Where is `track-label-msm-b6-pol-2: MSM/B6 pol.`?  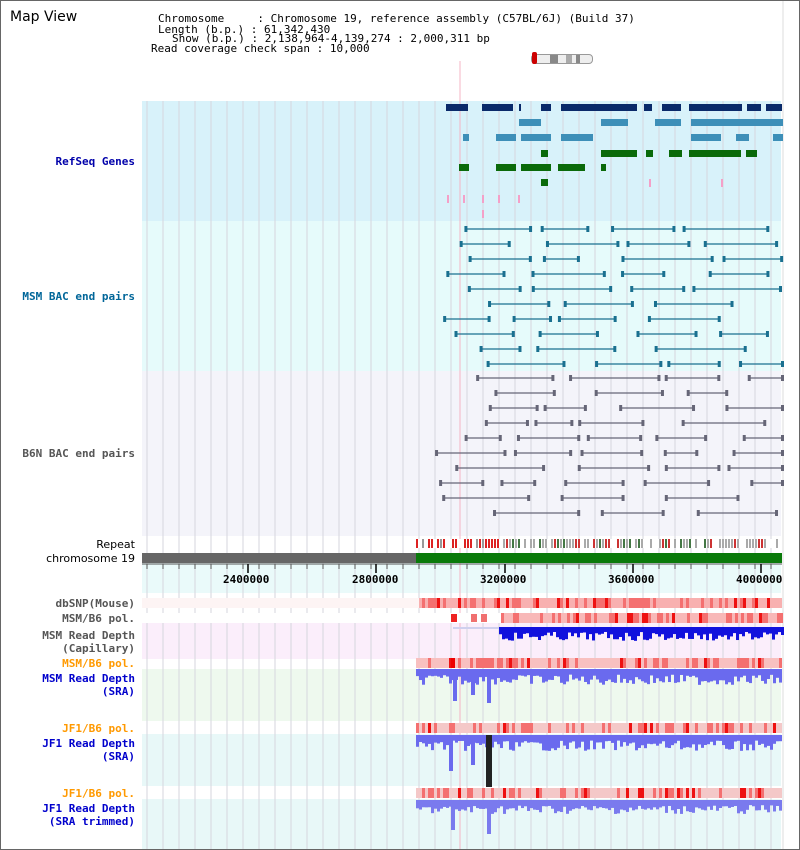 track-label-msm-b6-pol-2: MSM/B6 pol. is located at coordinates (98, 663).